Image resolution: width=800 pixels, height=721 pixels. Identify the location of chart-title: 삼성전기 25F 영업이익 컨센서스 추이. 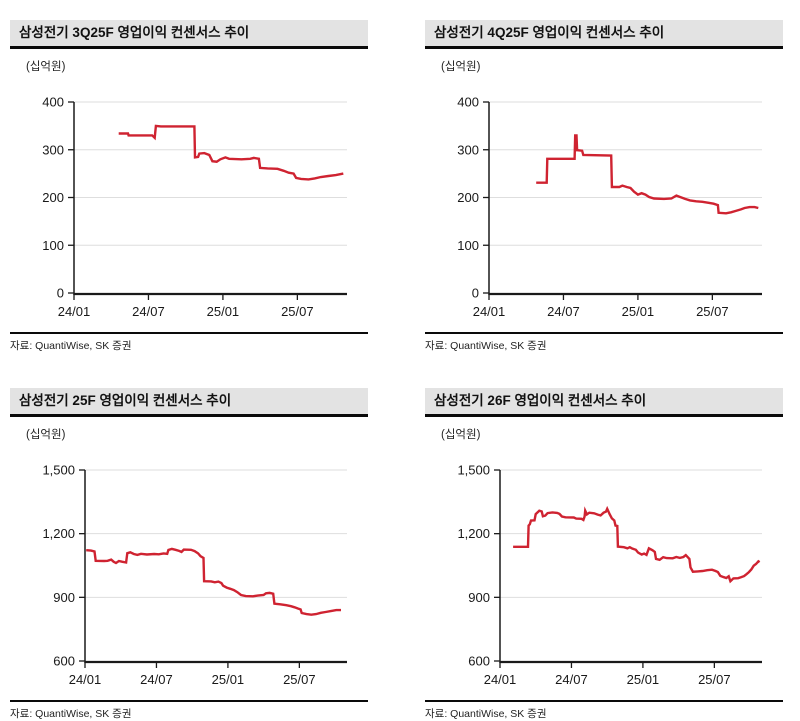
(125, 400).